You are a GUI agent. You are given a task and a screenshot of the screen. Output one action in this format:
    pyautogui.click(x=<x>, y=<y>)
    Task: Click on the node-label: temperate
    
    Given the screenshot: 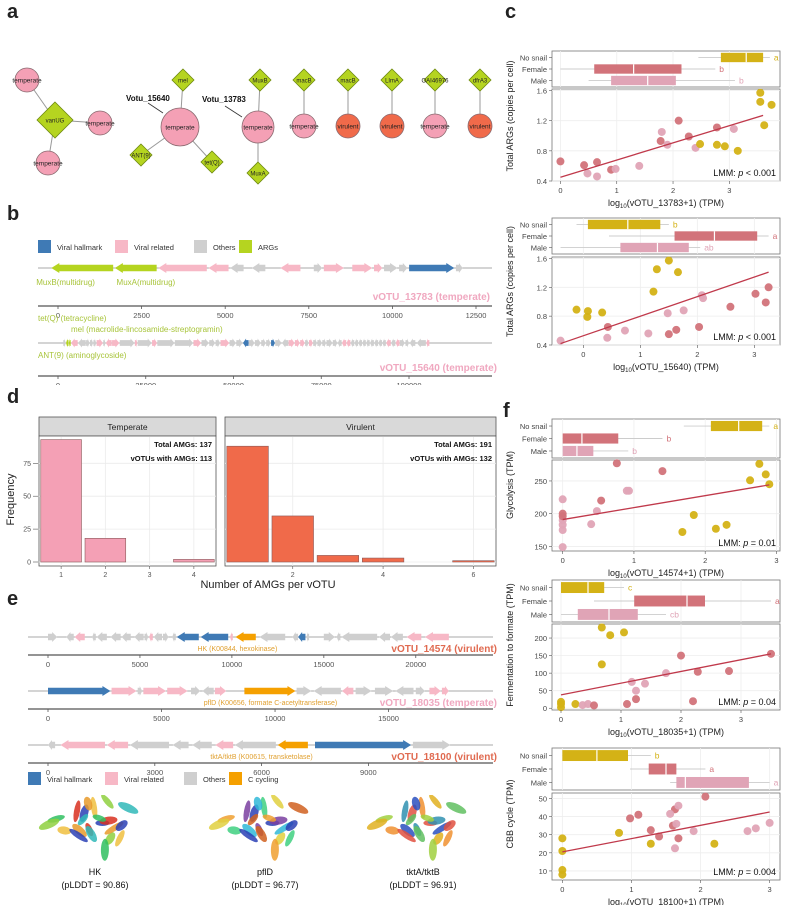 What is the action you would take?
    pyautogui.click(x=27, y=81)
    